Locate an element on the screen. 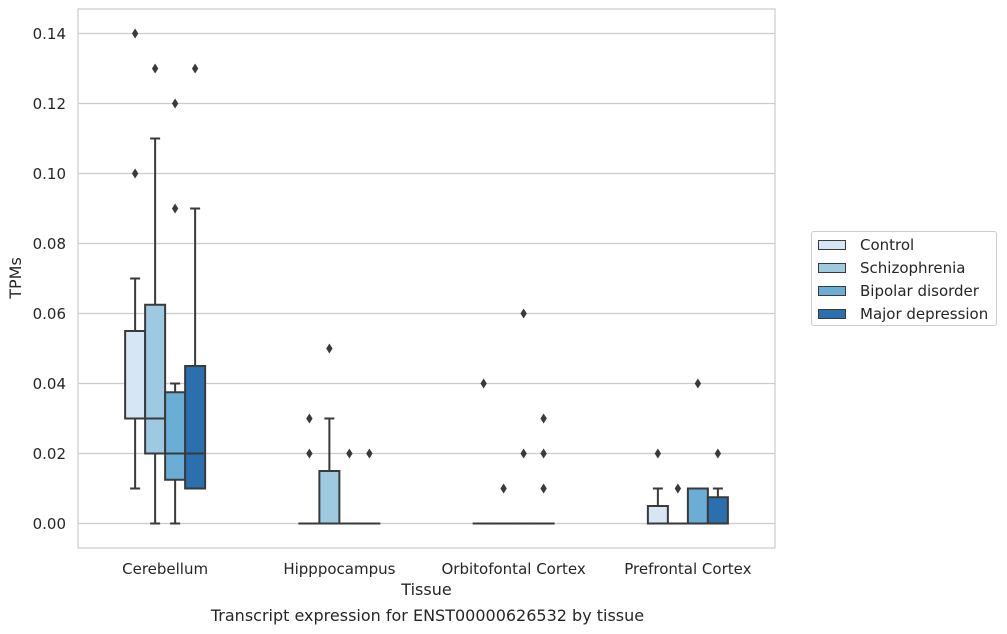 The height and width of the screenshot is (634, 1007). legend-label: Bipolar disorder is located at coordinates (919, 291).